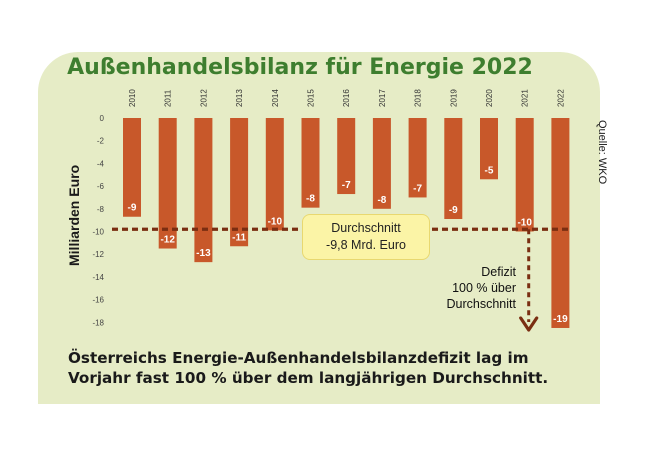  What do you see at coordinates (203, 98) in the screenshot?
I see `x-tick-label: 2012` at bounding box center [203, 98].